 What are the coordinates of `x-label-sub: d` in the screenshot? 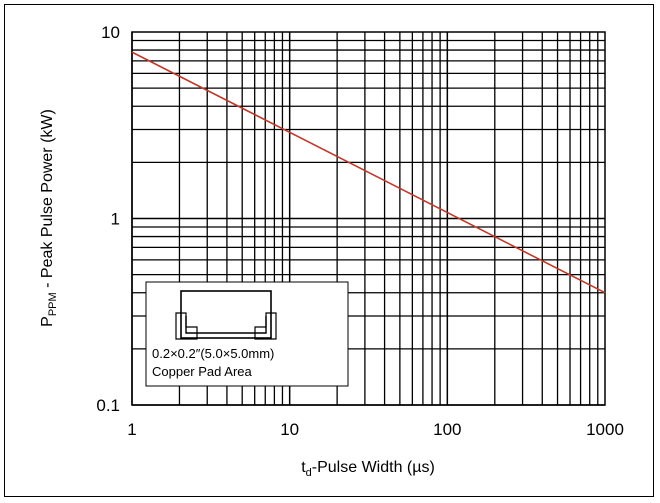 It's located at (309, 473).